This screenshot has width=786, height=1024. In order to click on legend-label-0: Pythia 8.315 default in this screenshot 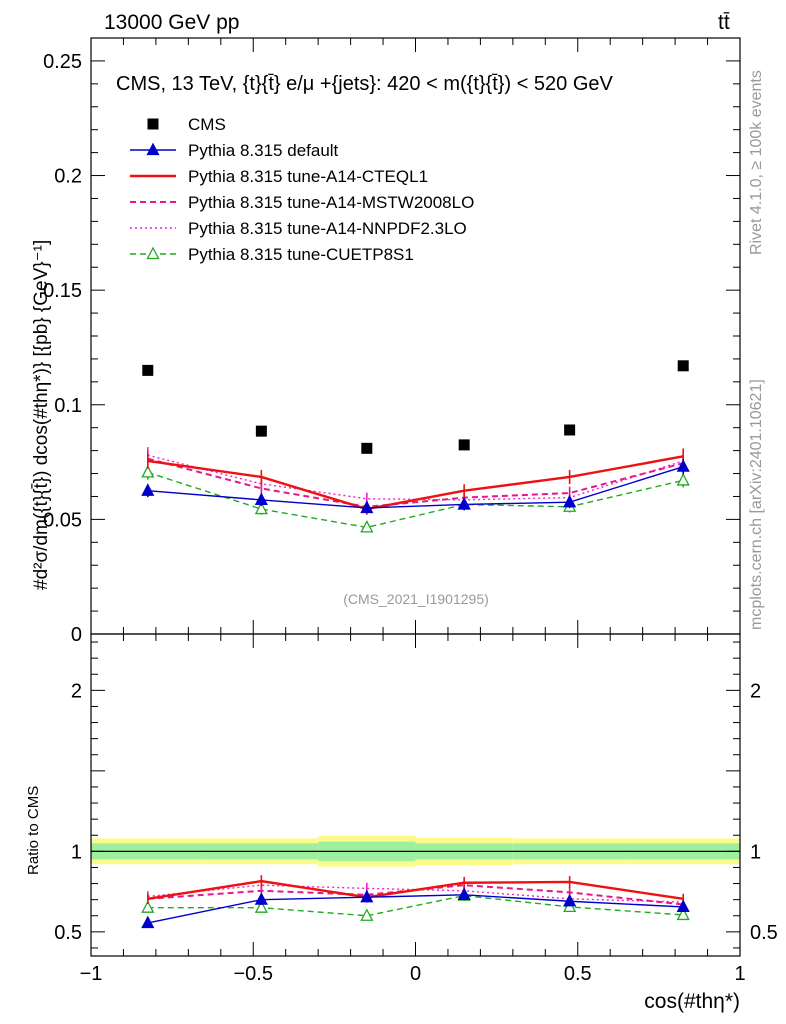, I will do `click(263, 150)`.